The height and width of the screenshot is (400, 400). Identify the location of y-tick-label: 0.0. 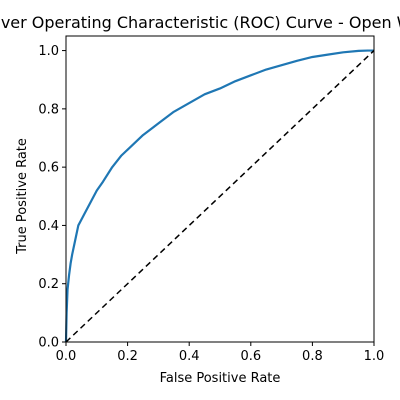
(48, 343).